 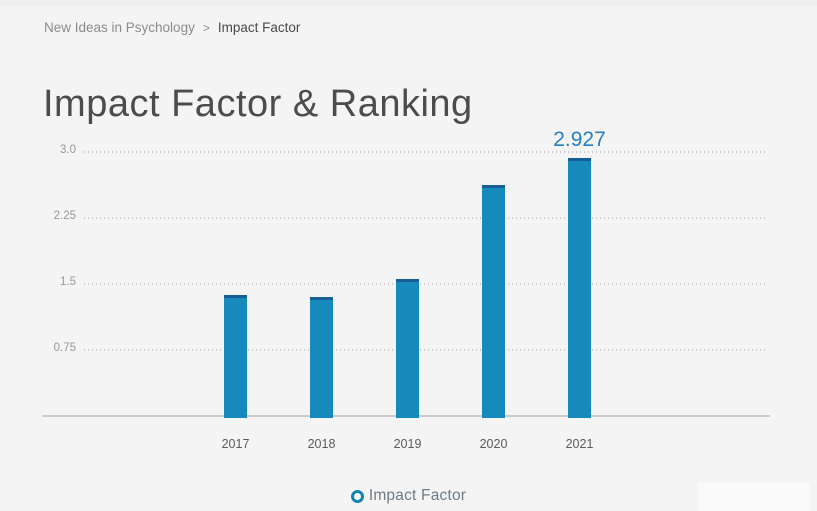 I want to click on legend-item-impact-factor: Impact Factor, so click(x=408, y=496).